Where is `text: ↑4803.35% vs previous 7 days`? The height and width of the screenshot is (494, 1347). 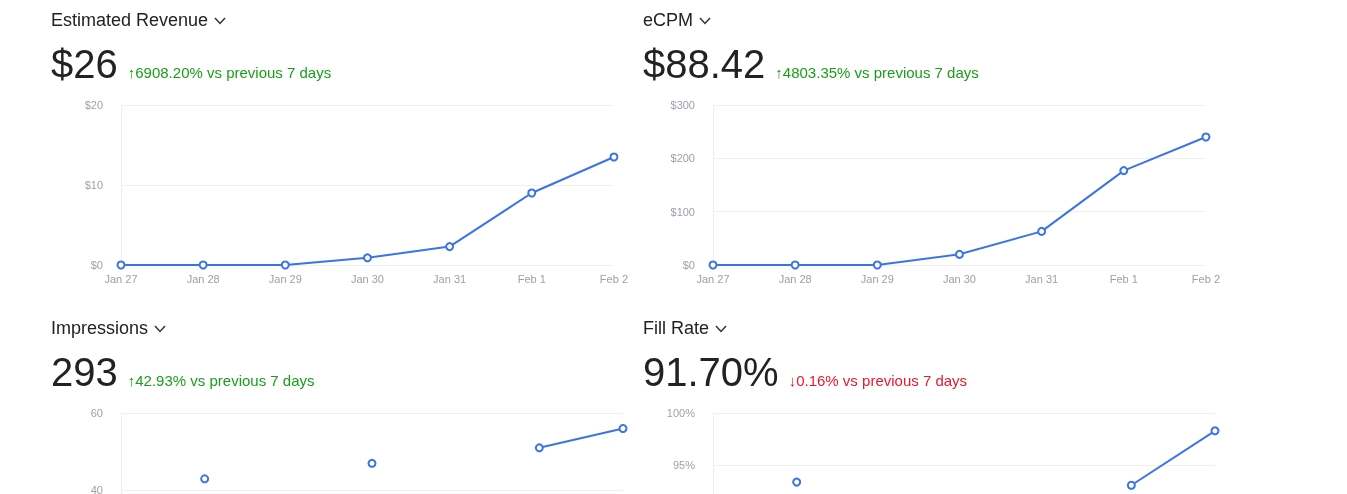
text: ↑4803.35% vs previous 7 days is located at coordinates (877, 72).